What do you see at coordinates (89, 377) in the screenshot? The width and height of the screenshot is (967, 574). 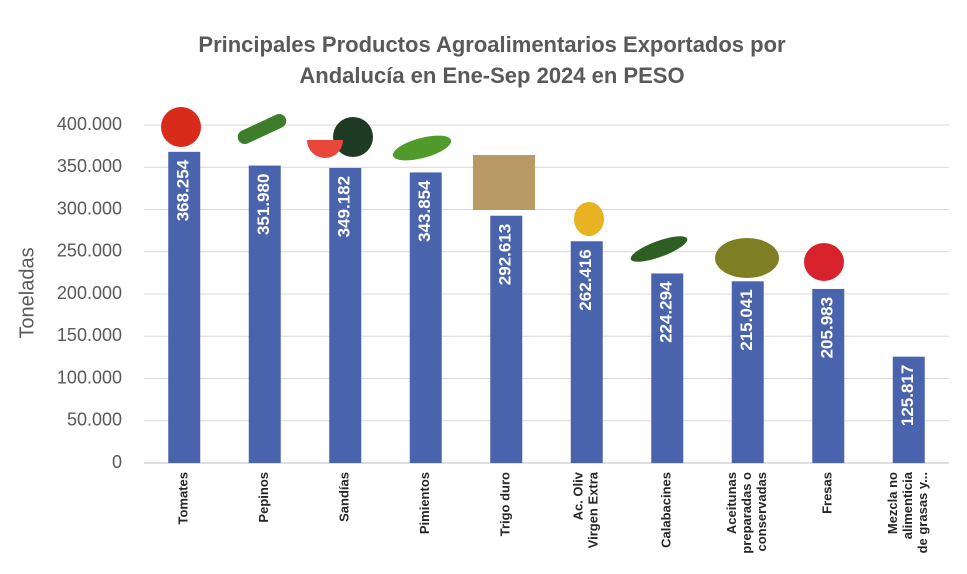 I see `y-tick-label: 100.000` at bounding box center [89, 377].